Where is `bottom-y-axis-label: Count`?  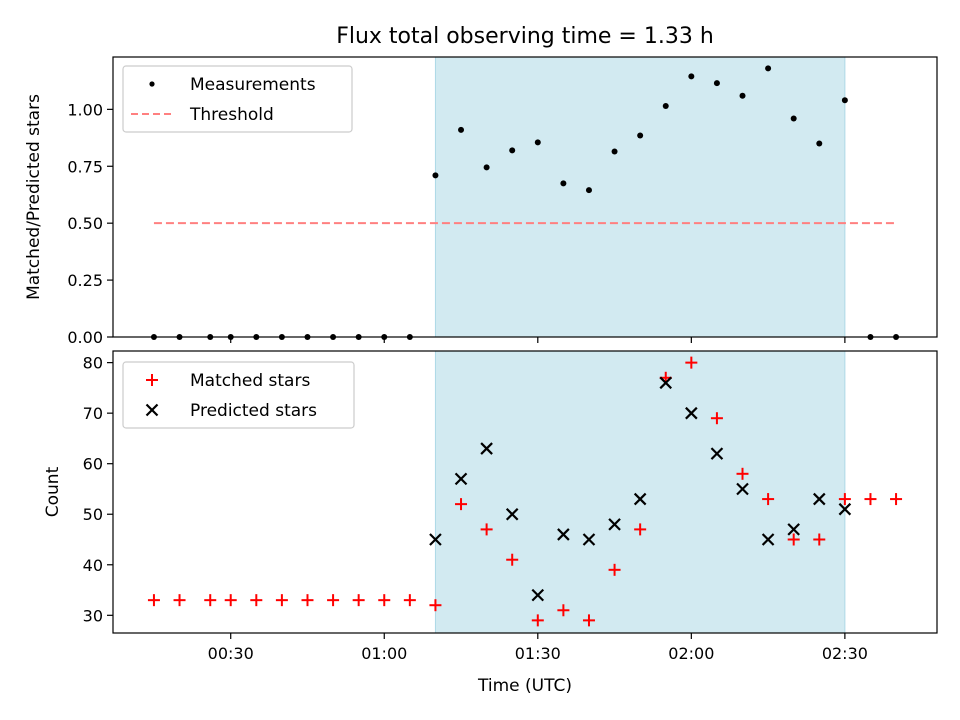
bottom-y-axis-label: Count is located at coordinates (53, 491).